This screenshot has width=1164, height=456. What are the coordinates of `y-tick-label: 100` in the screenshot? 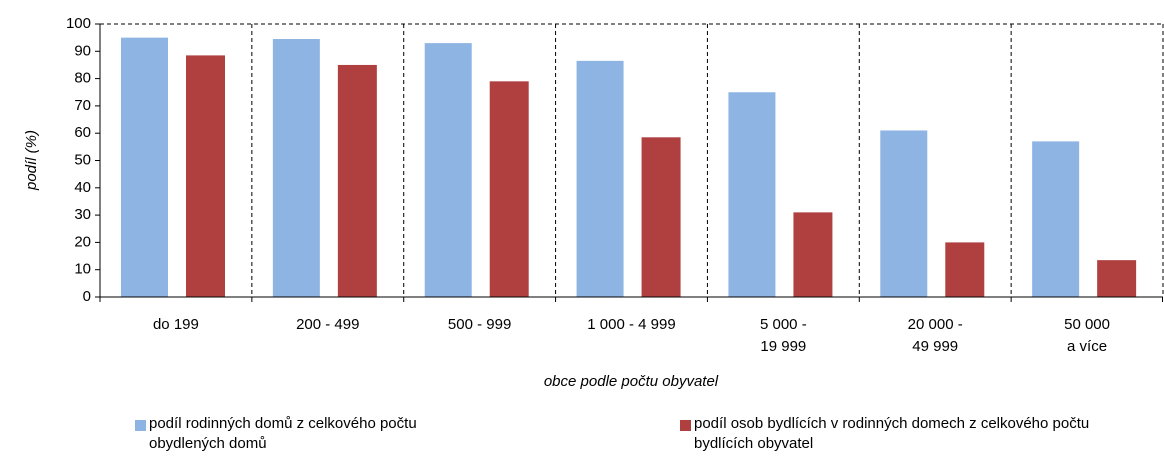 It's located at (78, 23).